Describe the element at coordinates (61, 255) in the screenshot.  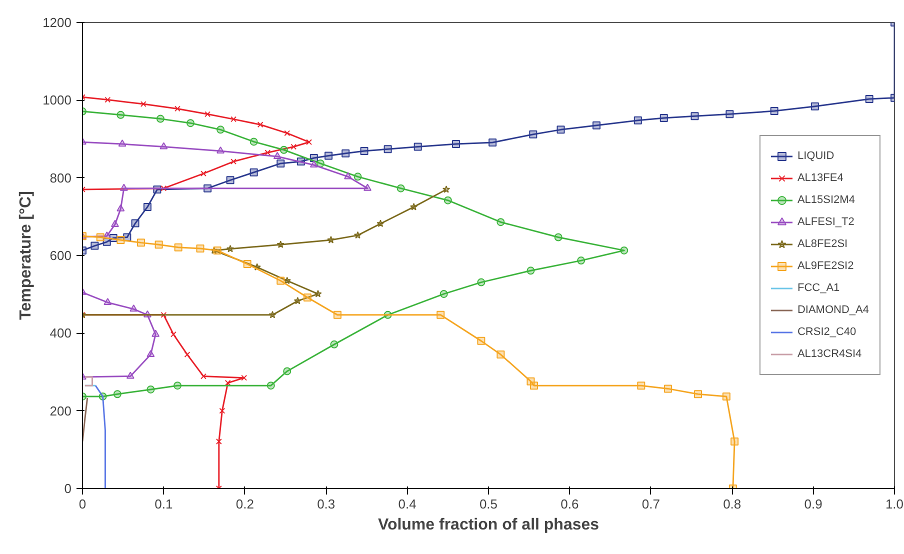
I see `y-tick-label: 600` at that location.